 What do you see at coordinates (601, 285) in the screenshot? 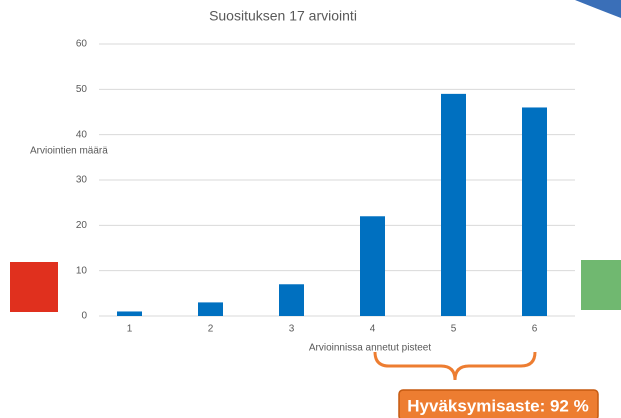
I see `green-marker` at bounding box center [601, 285].